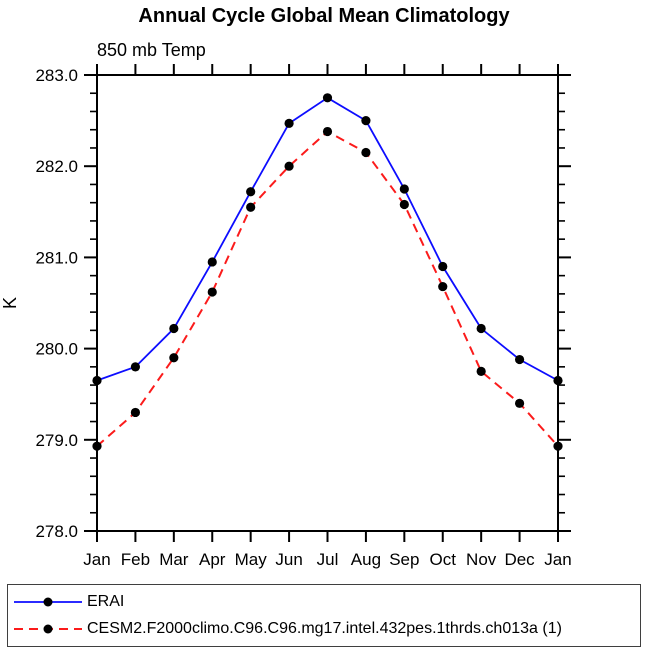 This screenshot has height=653, width=648. Describe the element at coordinates (443, 559) in the screenshot. I see `x-tick-label: Oct` at that location.